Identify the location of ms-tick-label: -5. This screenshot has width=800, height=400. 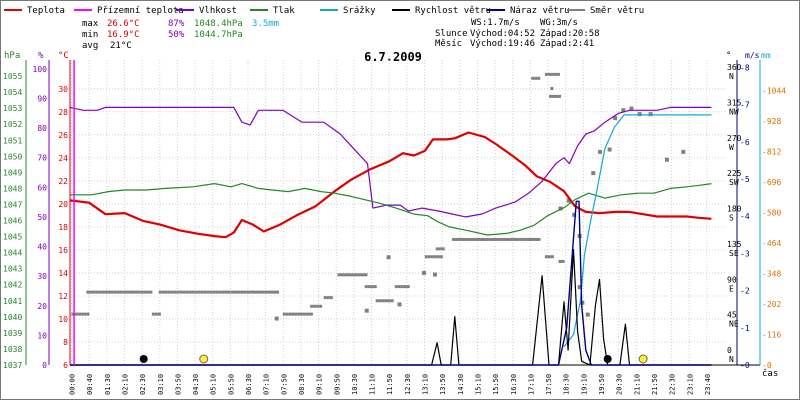
(745, 179).